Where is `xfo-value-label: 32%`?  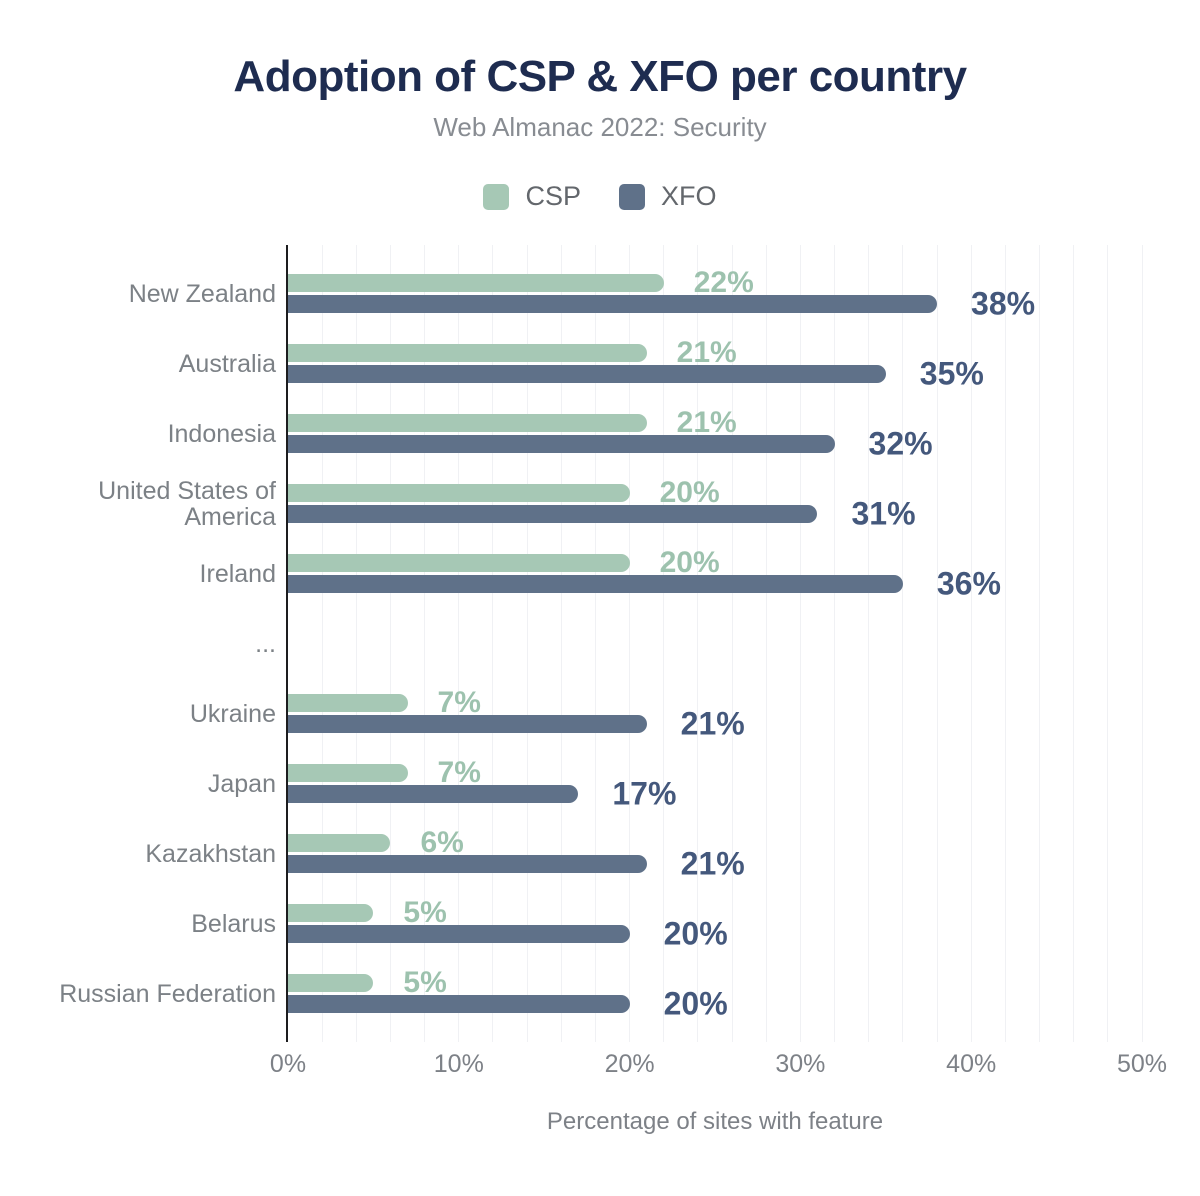 xfo-value-label: 32% is located at coordinates (900, 443).